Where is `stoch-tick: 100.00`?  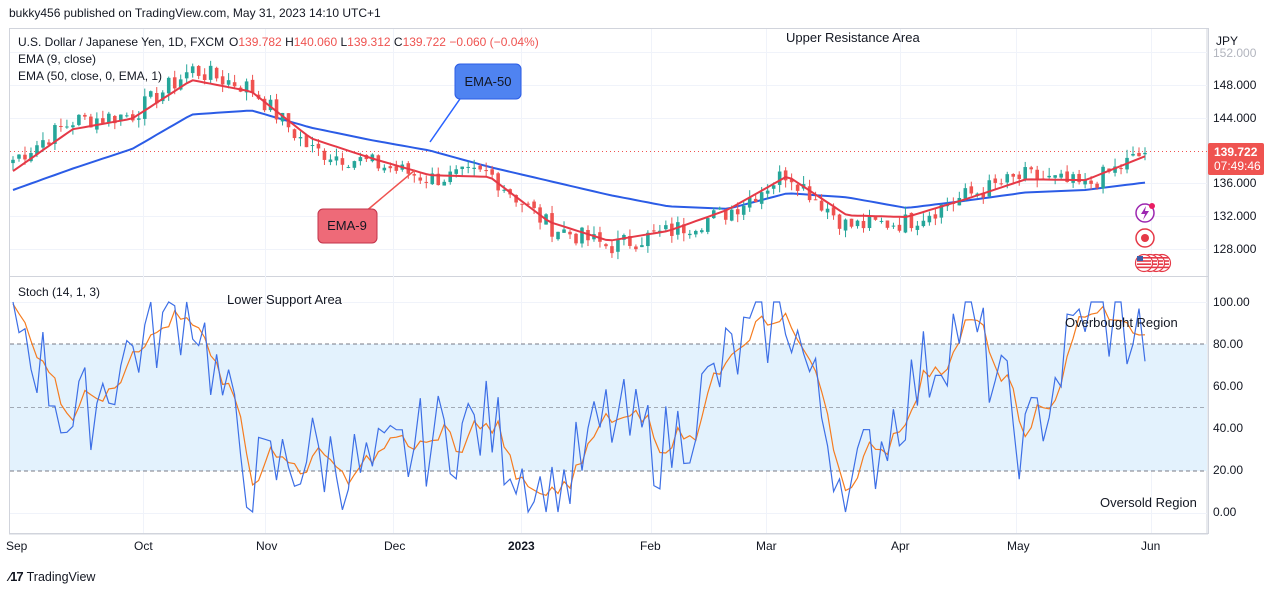 stoch-tick: 100.00 is located at coordinates (1231, 302).